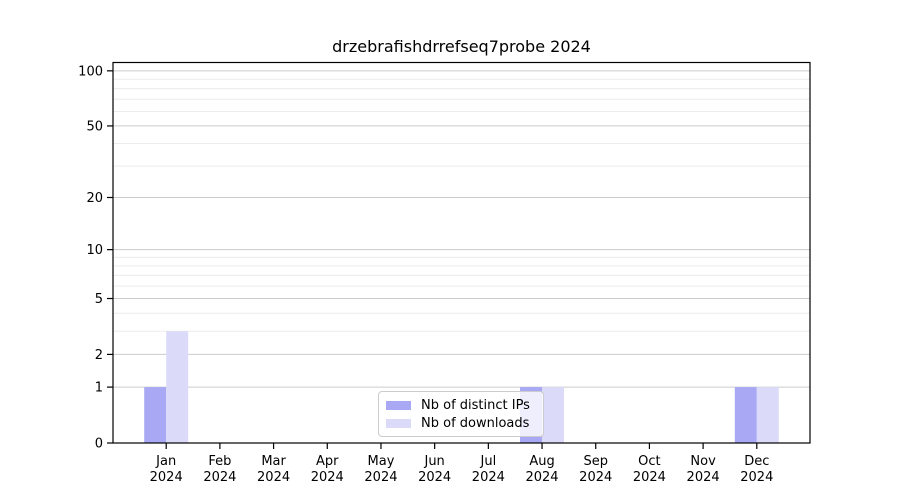 The image size is (900, 500). Describe the element at coordinates (99, 355) in the screenshot. I see `y-tick-label: 2` at that location.